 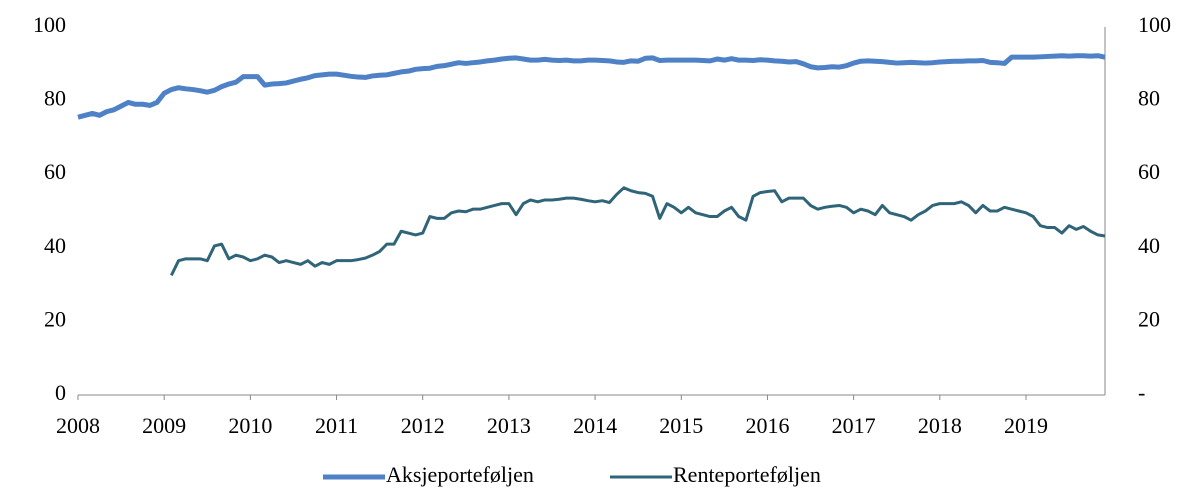 I want to click on y-tick-label: 100, so click(x=49, y=24).